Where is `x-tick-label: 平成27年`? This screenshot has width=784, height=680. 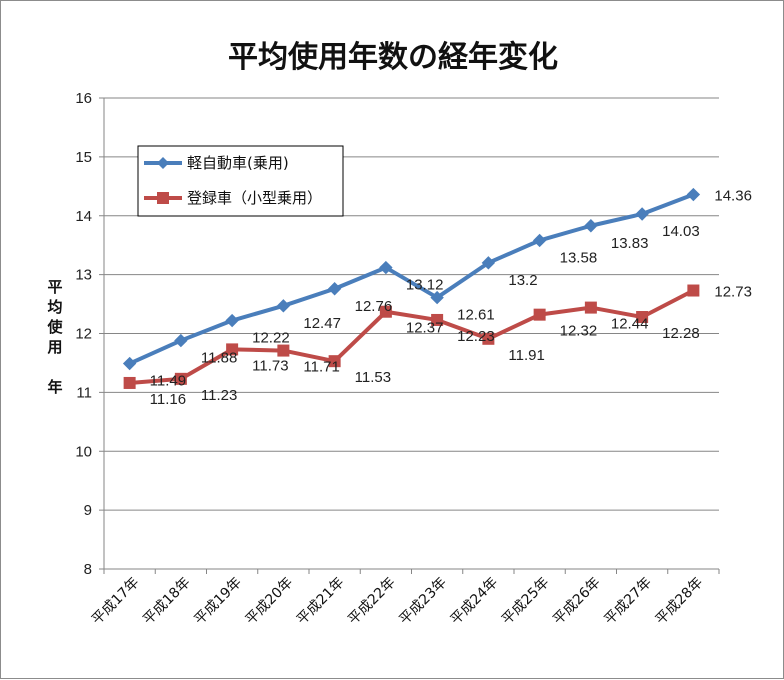 x-tick-label: 平成27年 is located at coordinates (628, 602).